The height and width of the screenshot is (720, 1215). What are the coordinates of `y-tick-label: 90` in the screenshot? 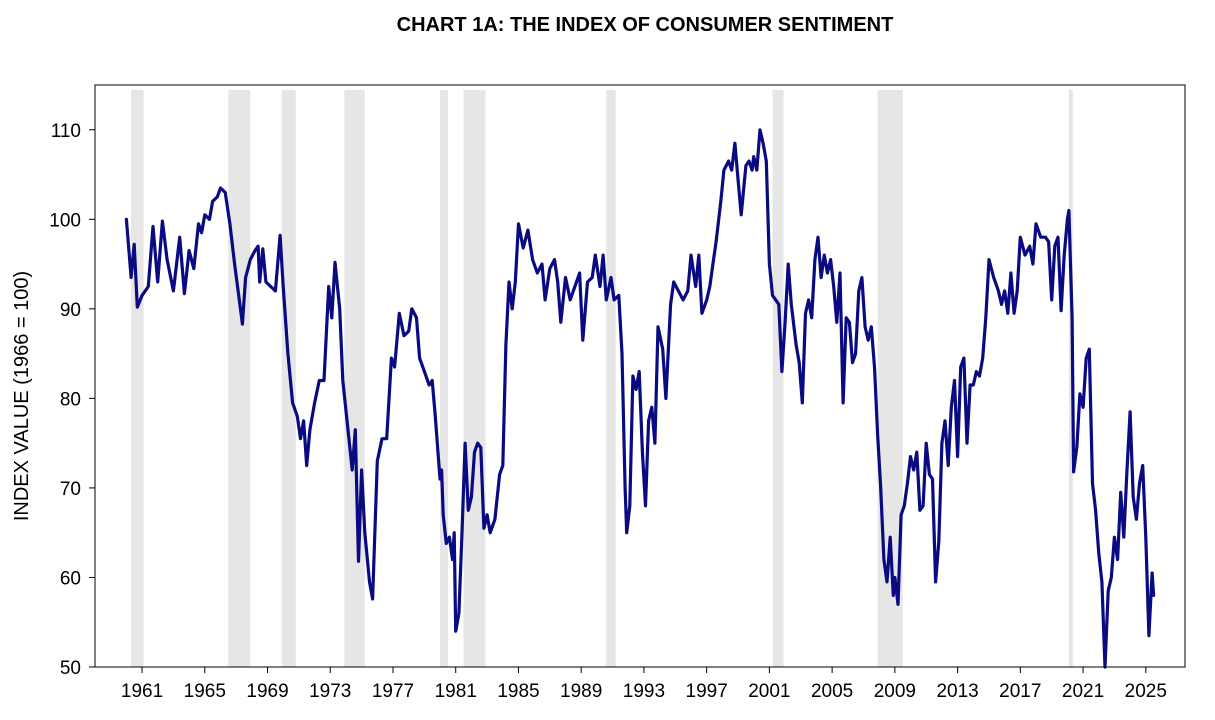 It's located at (70, 310).